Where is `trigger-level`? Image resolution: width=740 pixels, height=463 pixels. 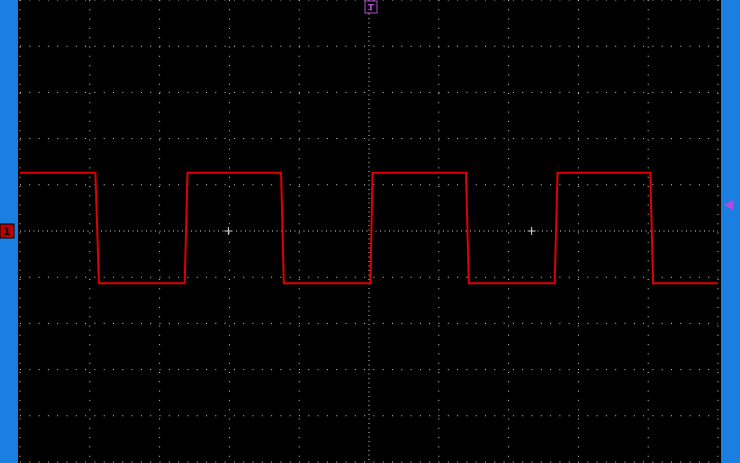
trigger-level is located at coordinates (728, 205).